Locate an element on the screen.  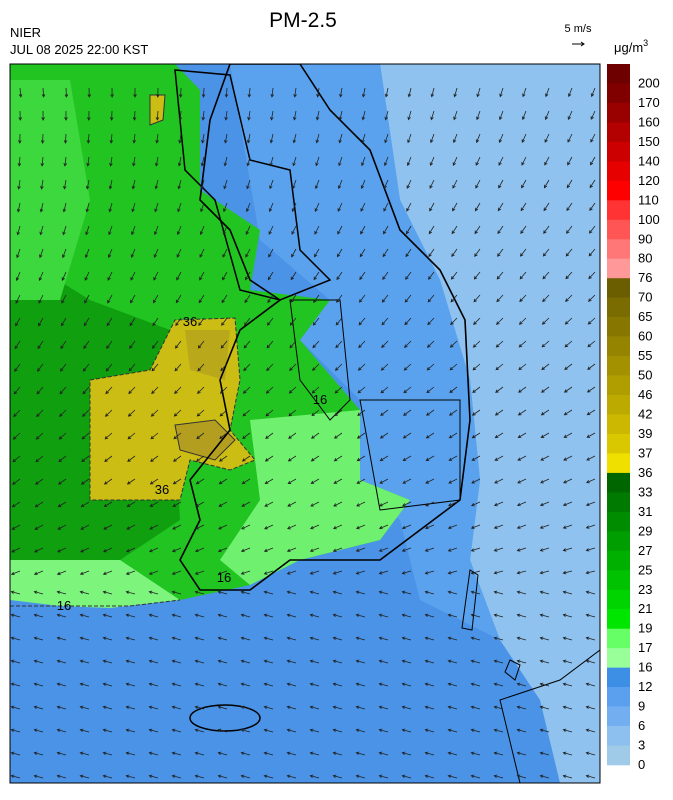
colorbar-label: 16 is located at coordinates (645, 667).